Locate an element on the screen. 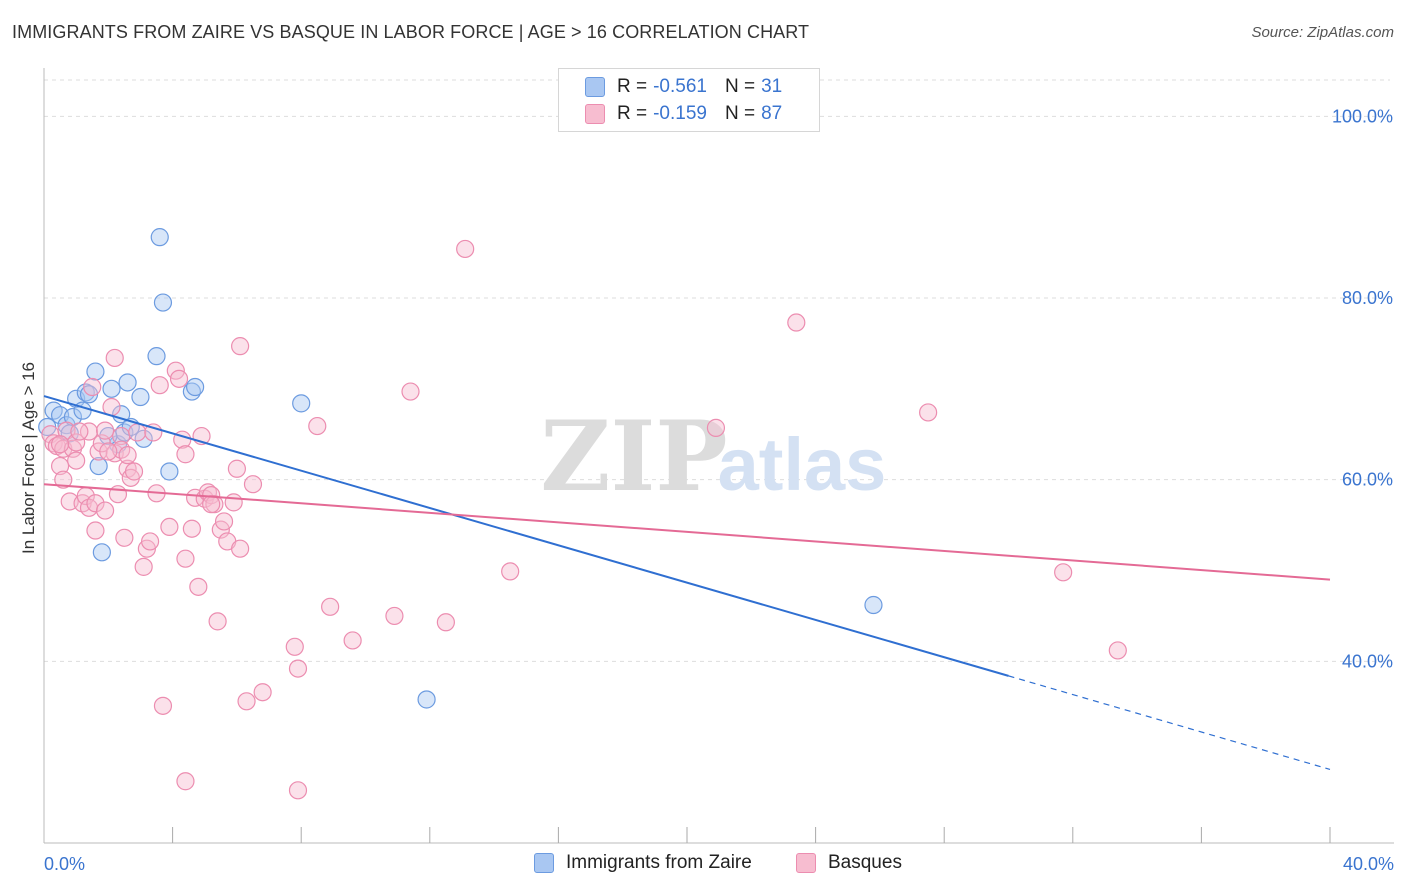 Image resolution: width=1406 pixels, height=892 pixels. bottom-legend-label-basques: Basques is located at coordinates (865, 862).